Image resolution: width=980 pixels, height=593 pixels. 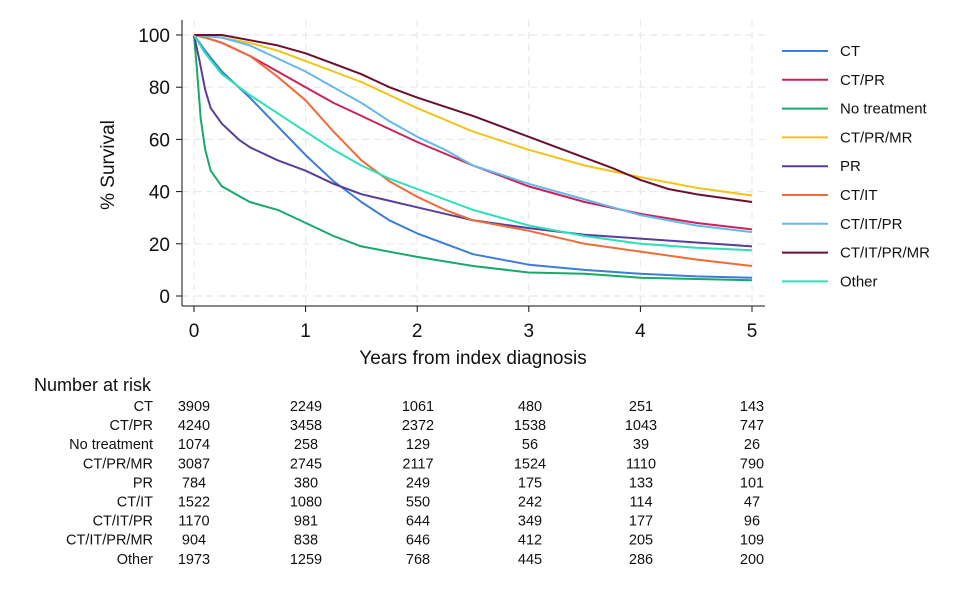 I want to click on risk-row-label: CT/IT/PR/MR, so click(x=109, y=541).